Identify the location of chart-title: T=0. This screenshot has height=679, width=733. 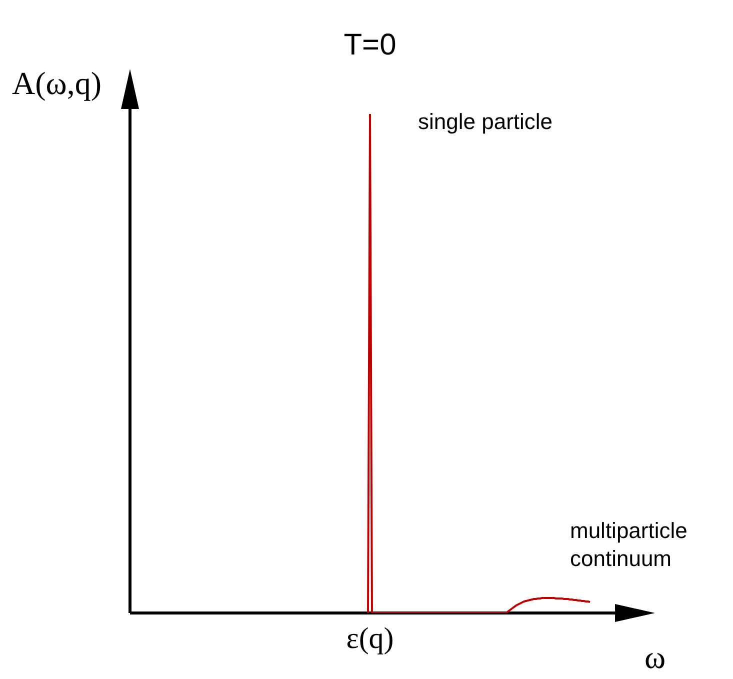
(370, 45).